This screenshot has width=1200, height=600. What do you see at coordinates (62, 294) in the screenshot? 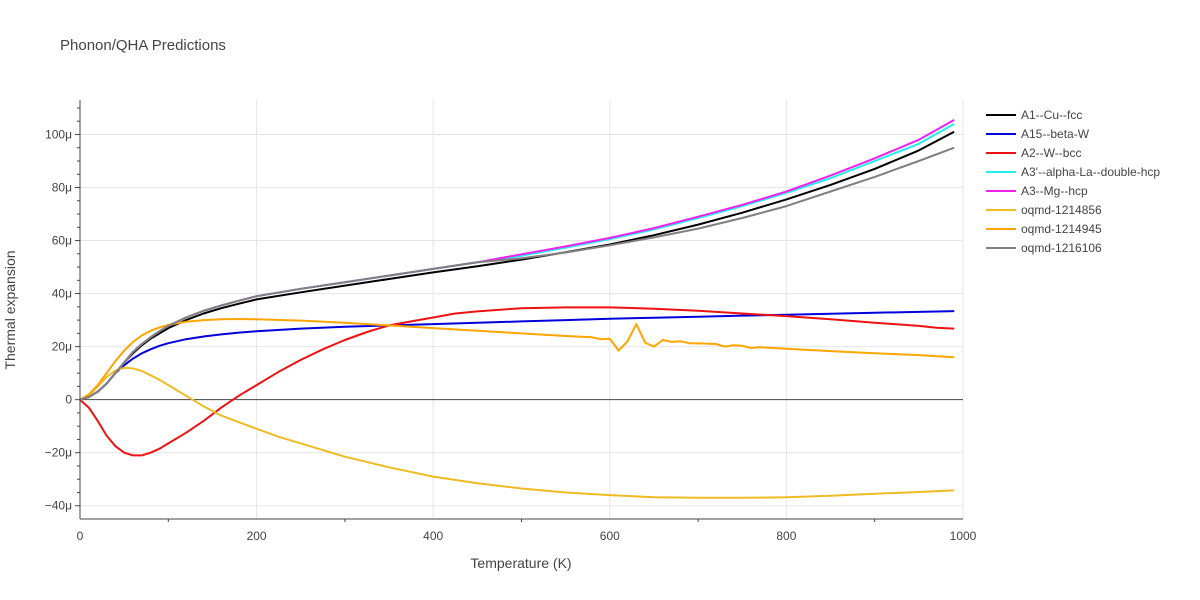
I see `y-tick-label: 40μ` at bounding box center [62, 294].